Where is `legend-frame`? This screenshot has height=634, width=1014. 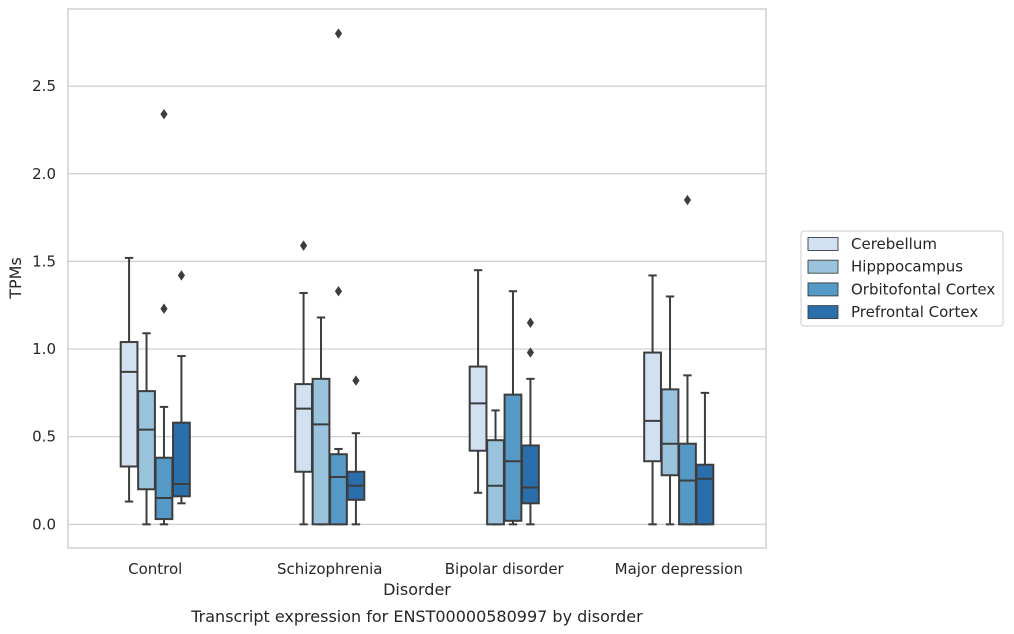 legend-frame is located at coordinates (902, 278).